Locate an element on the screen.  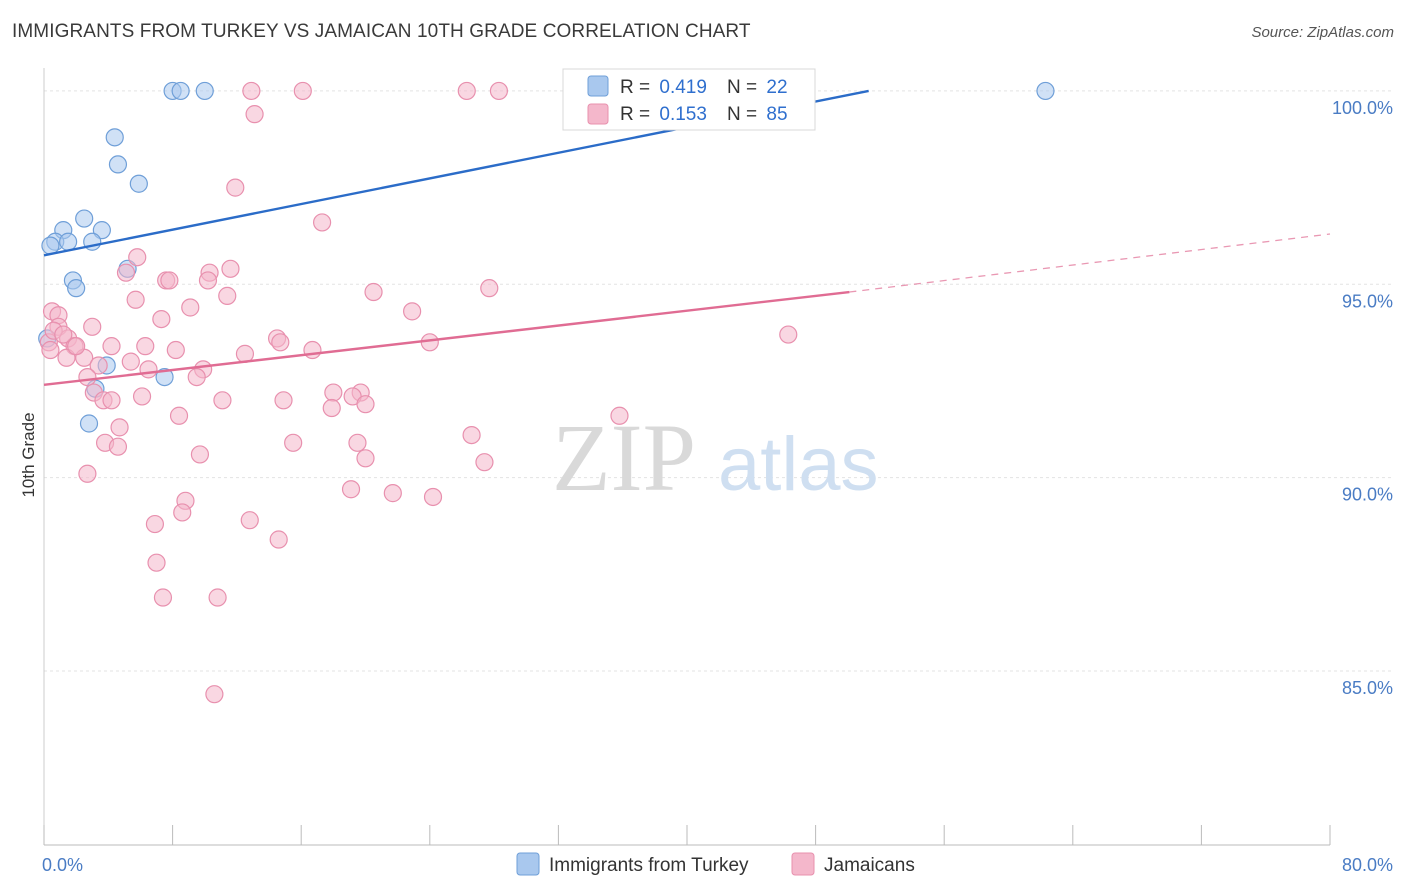
bottom-legend-label-jamaicans: Jamaicans is located at coordinates (869, 865).